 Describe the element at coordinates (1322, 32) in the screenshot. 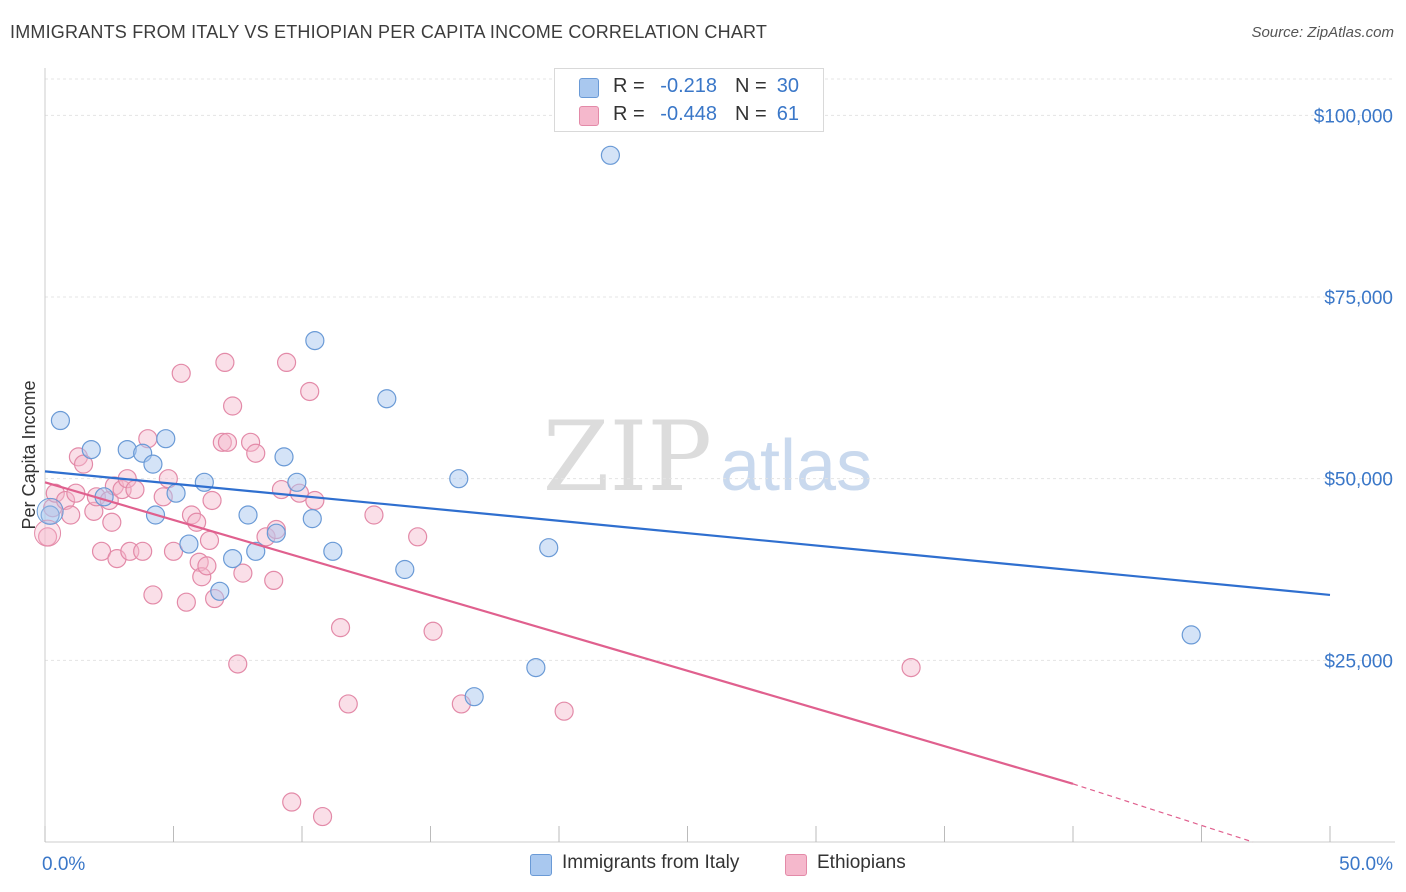

I see `source-label: Source: ZipAtlas.com` at that location.